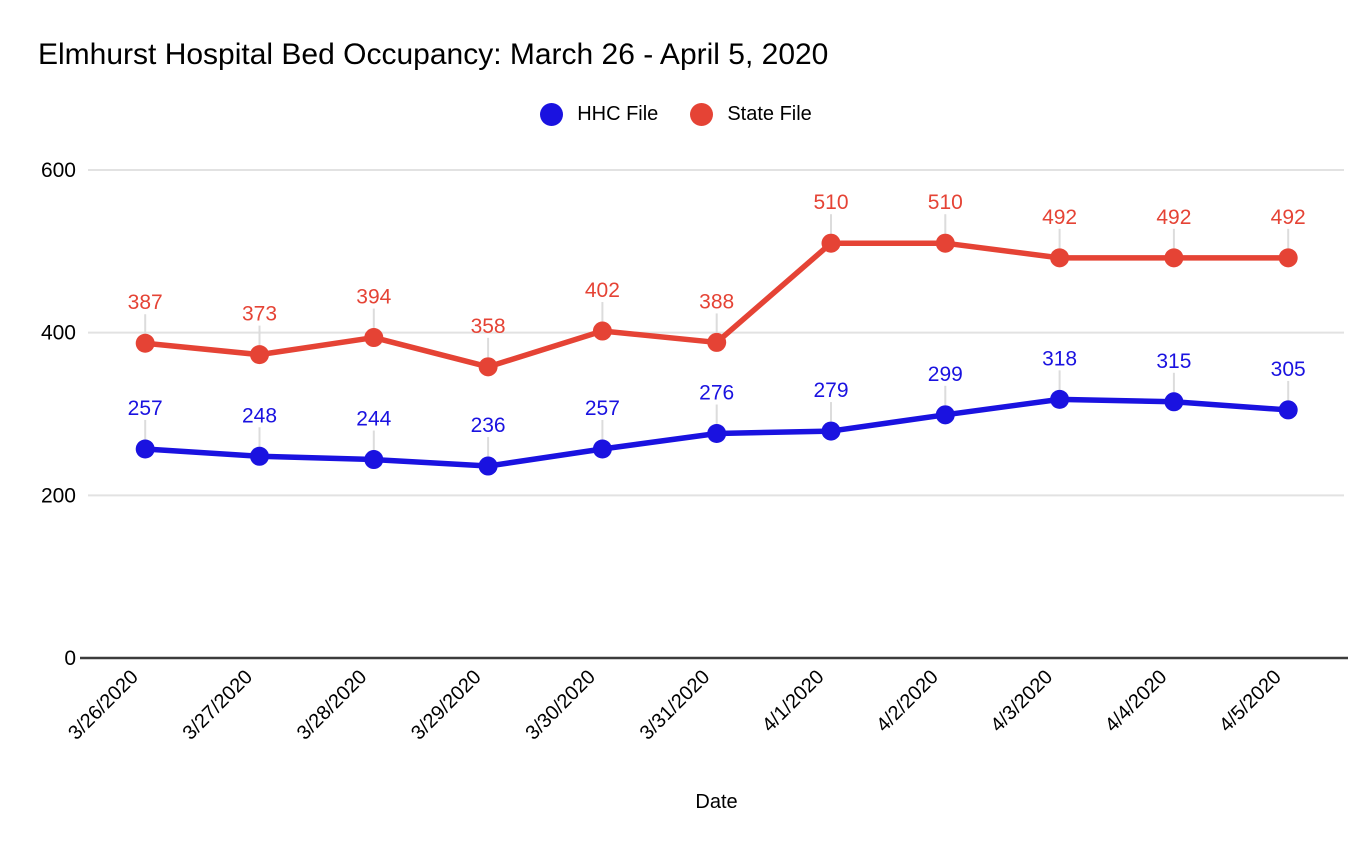 The width and height of the screenshot is (1352, 848). What do you see at coordinates (1059, 217) in the screenshot?
I see `data-label-state-file-4/3/2020: 492` at bounding box center [1059, 217].